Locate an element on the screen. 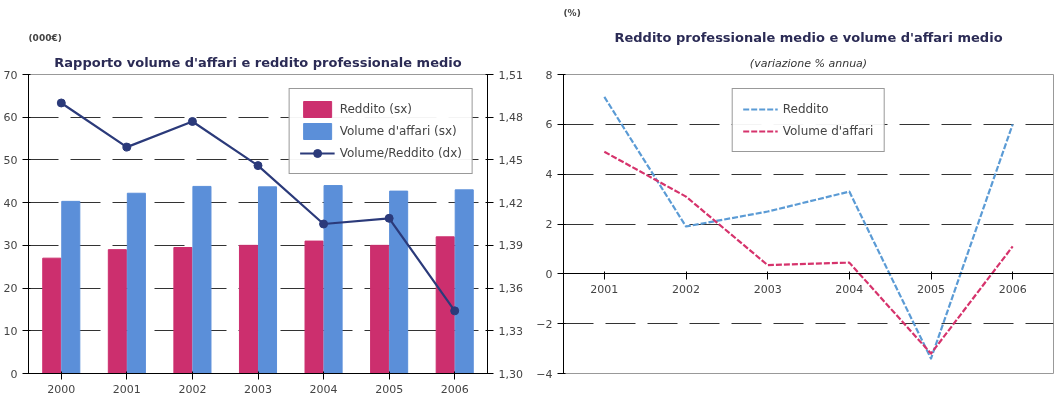  y-tick-label: 6 is located at coordinates (549, 125).